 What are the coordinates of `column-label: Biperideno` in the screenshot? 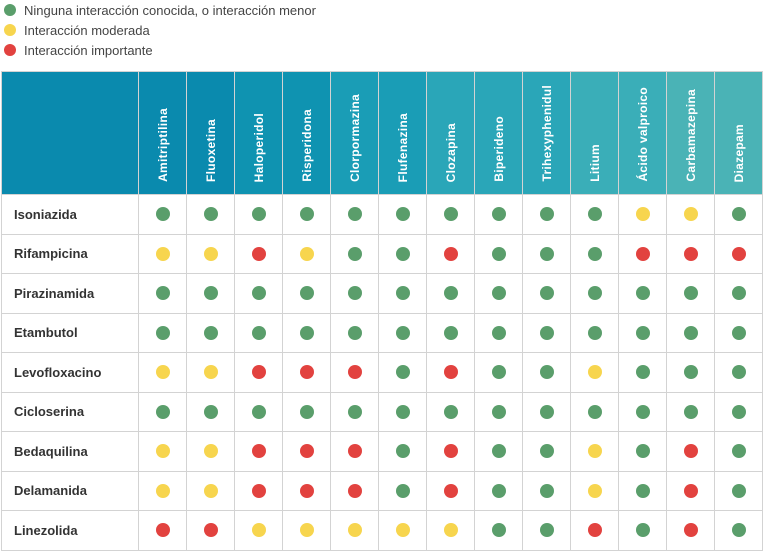 It's located at (498, 149).